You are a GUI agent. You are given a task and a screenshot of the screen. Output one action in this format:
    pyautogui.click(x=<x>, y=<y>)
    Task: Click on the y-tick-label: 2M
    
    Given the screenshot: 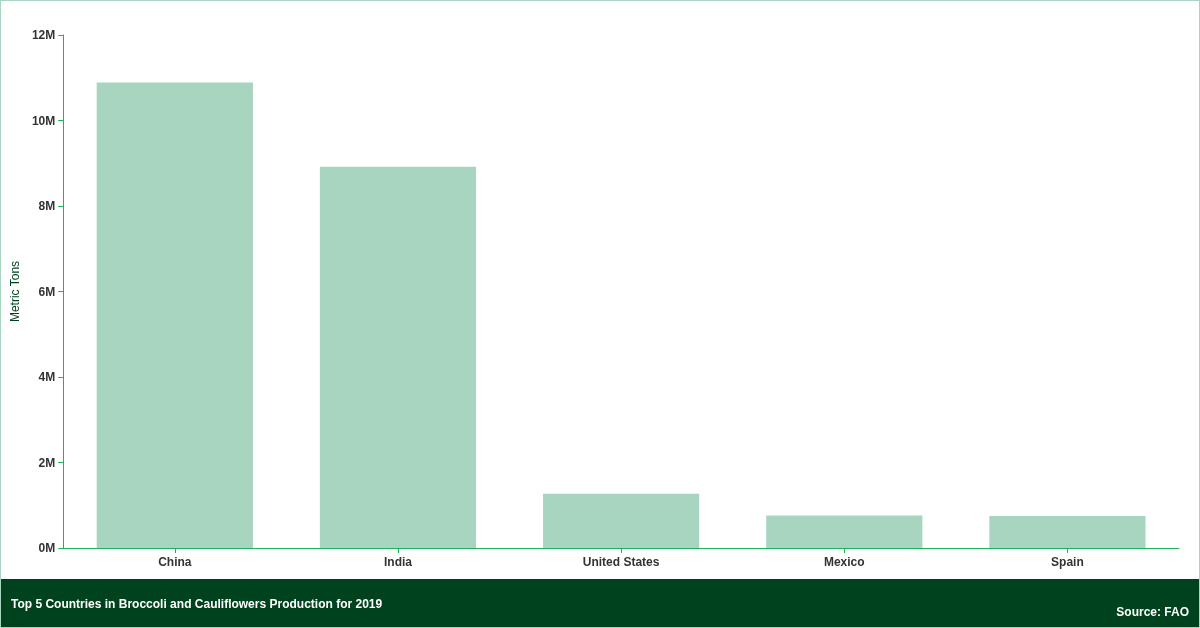 What is the action you would take?
    pyautogui.click(x=47, y=462)
    